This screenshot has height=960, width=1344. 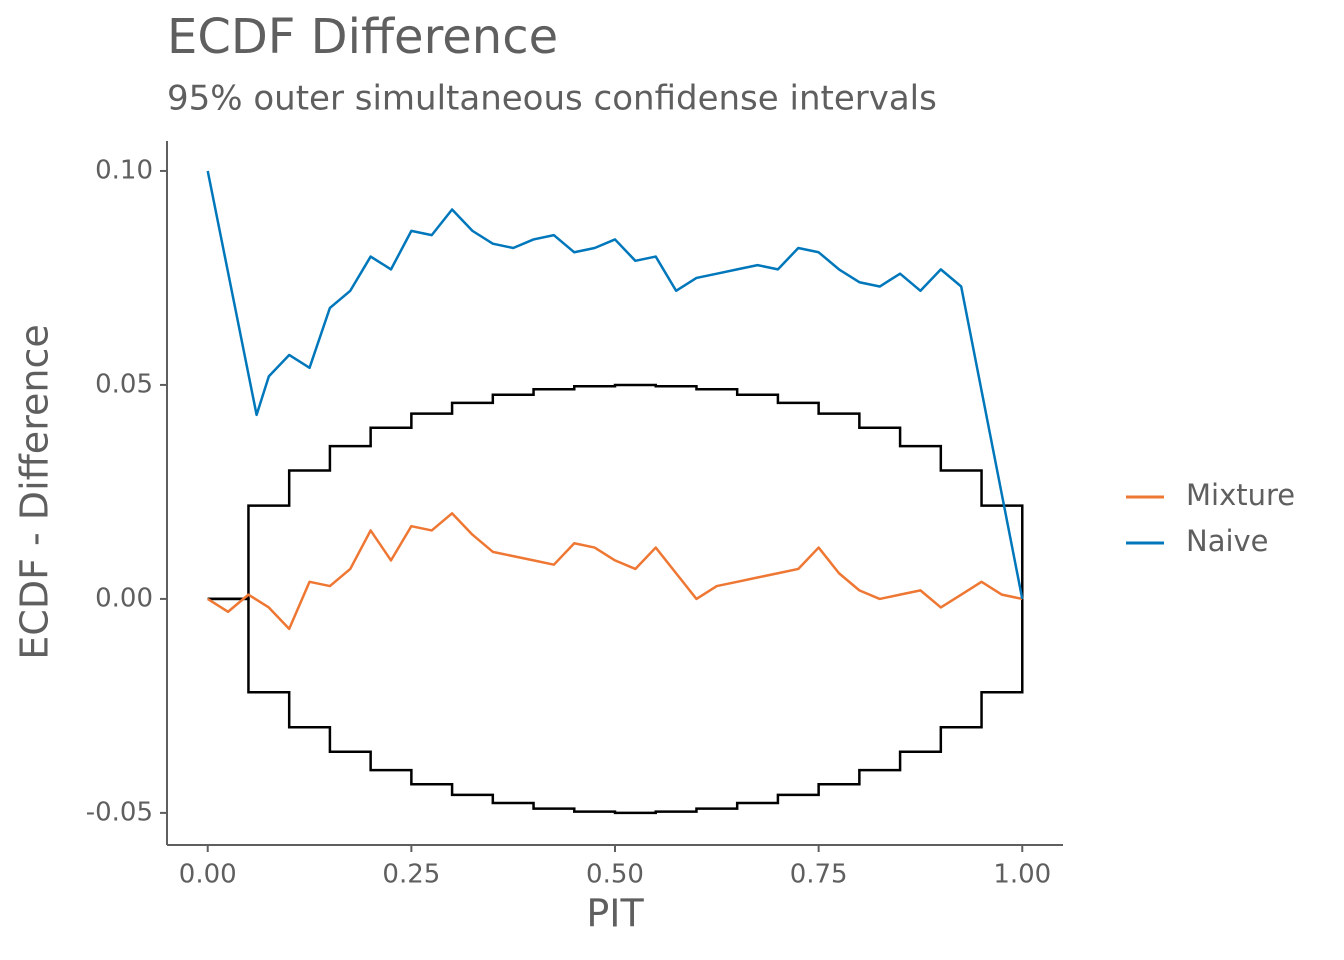 I want to click on x-tick-label: 0.50, so click(x=615, y=875).